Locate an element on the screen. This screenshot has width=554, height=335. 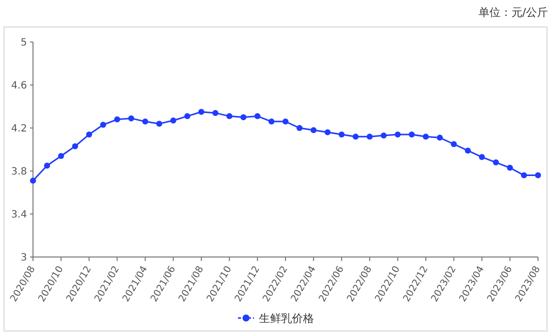
y-tick-label: 3.4 is located at coordinates (19, 215).